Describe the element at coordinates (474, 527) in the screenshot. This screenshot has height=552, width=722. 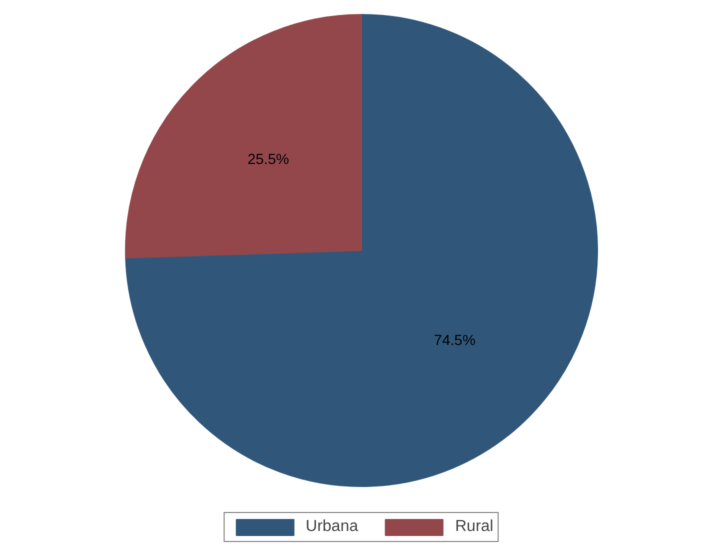
I see `legend-label: Rural` at that location.